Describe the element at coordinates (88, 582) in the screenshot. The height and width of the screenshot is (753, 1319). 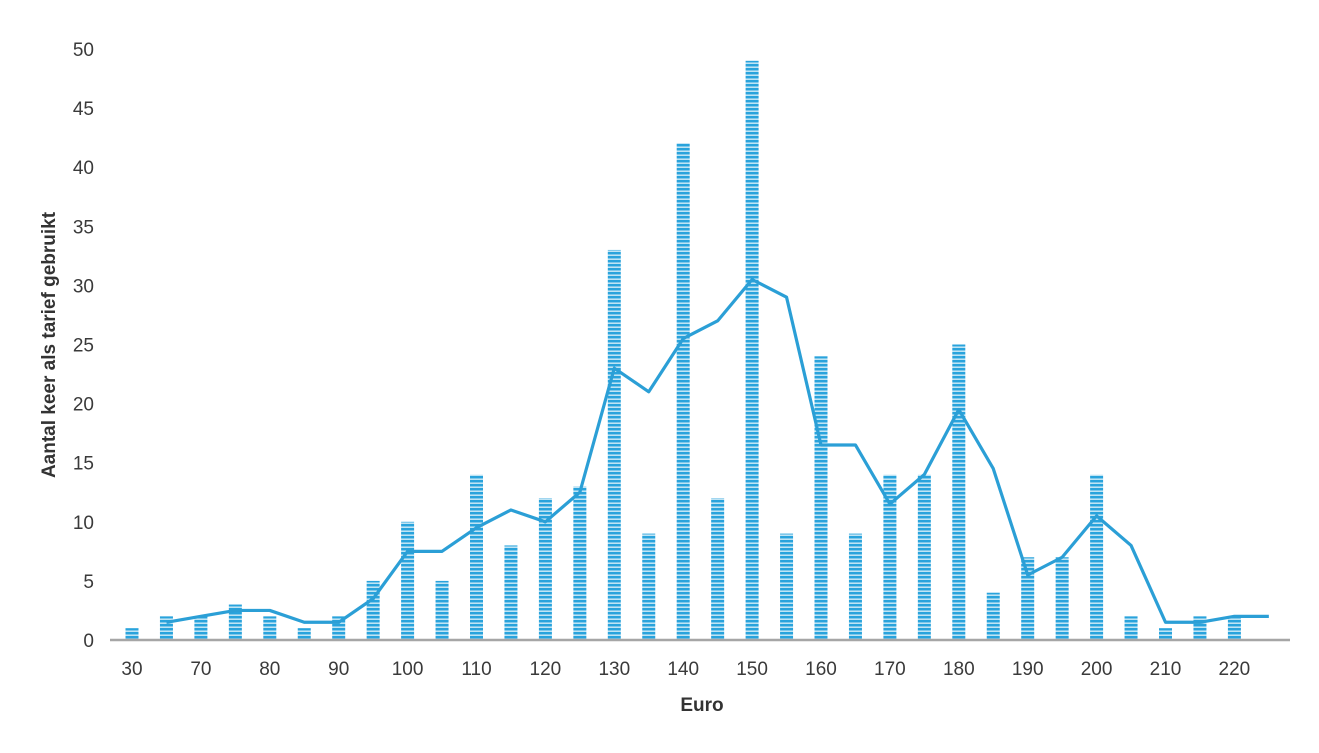
I see `y-tick-label: 5` at that location.